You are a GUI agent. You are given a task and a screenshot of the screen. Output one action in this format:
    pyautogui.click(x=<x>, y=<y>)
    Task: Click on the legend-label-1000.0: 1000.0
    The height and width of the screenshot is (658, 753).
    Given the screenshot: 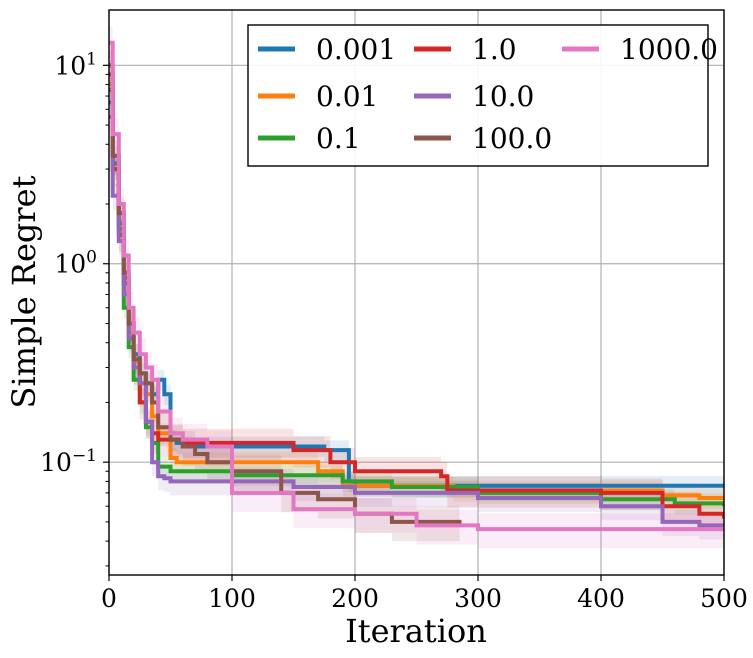 What is the action you would take?
    pyautogui.click(x=669, y=49)
    